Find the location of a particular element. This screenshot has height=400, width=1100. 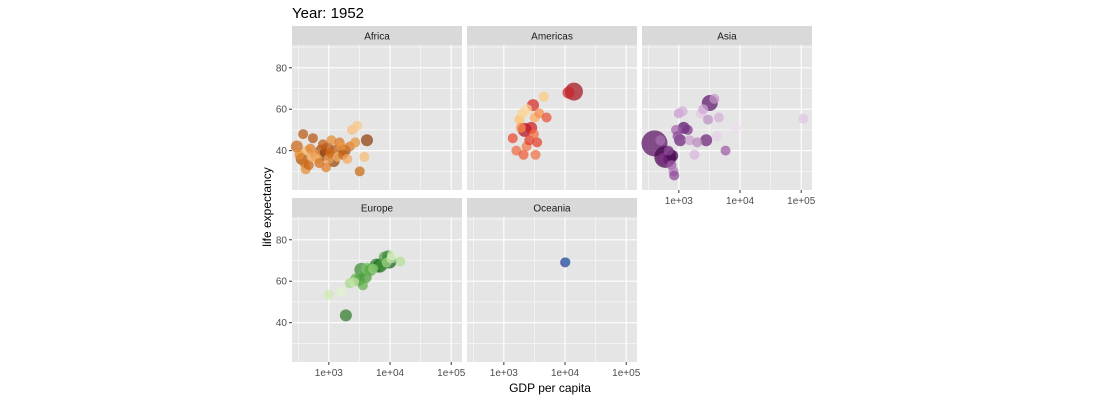

facet-europe: Europe 40 60 80 1e+03 1e+04 1e+05 is located at coordinates (371, 288).